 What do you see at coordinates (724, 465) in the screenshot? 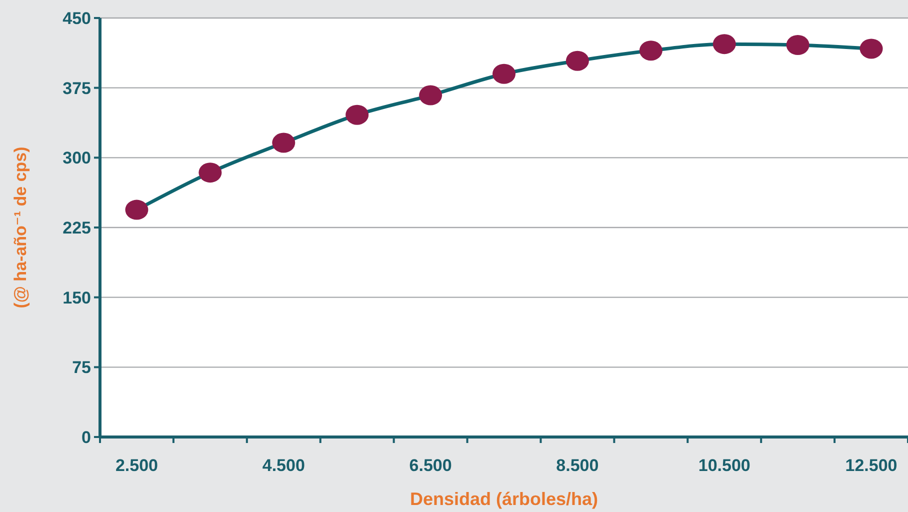
I see `x-tick-label: 10.500` at bounding box center [724, 465].